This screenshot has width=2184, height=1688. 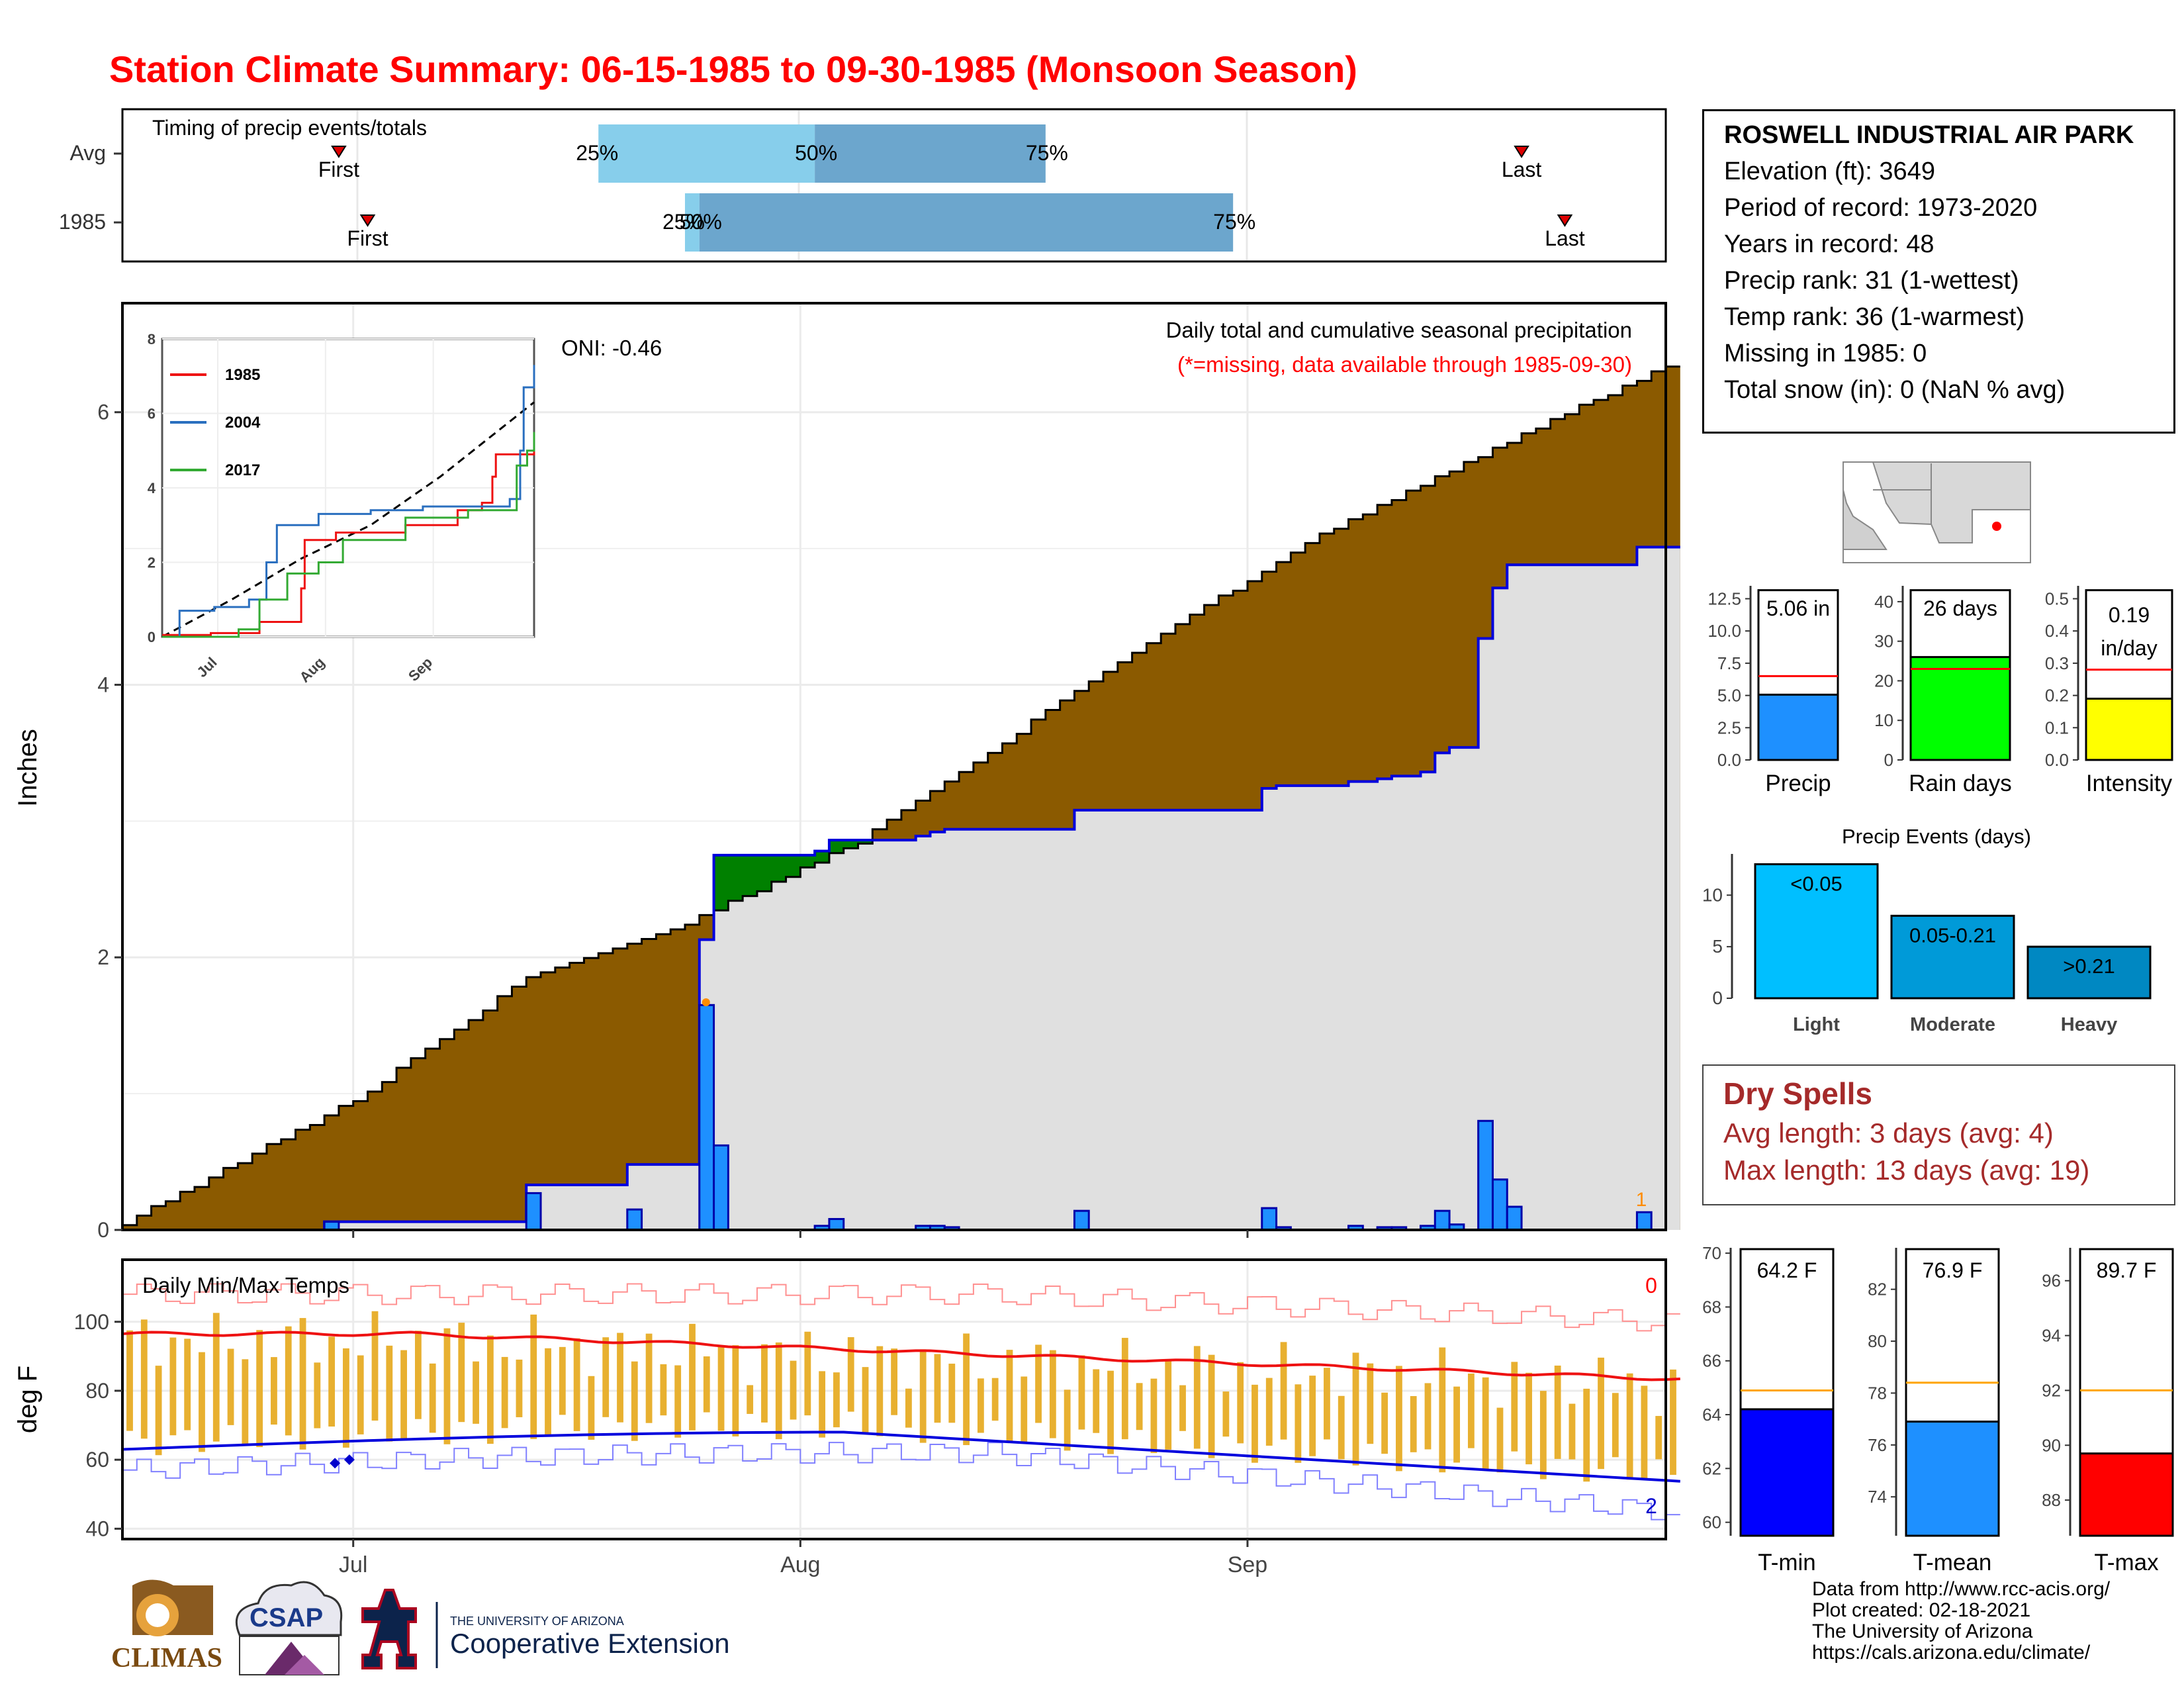 I want to click on events-bar-Light, so click(x=1817, y=931).